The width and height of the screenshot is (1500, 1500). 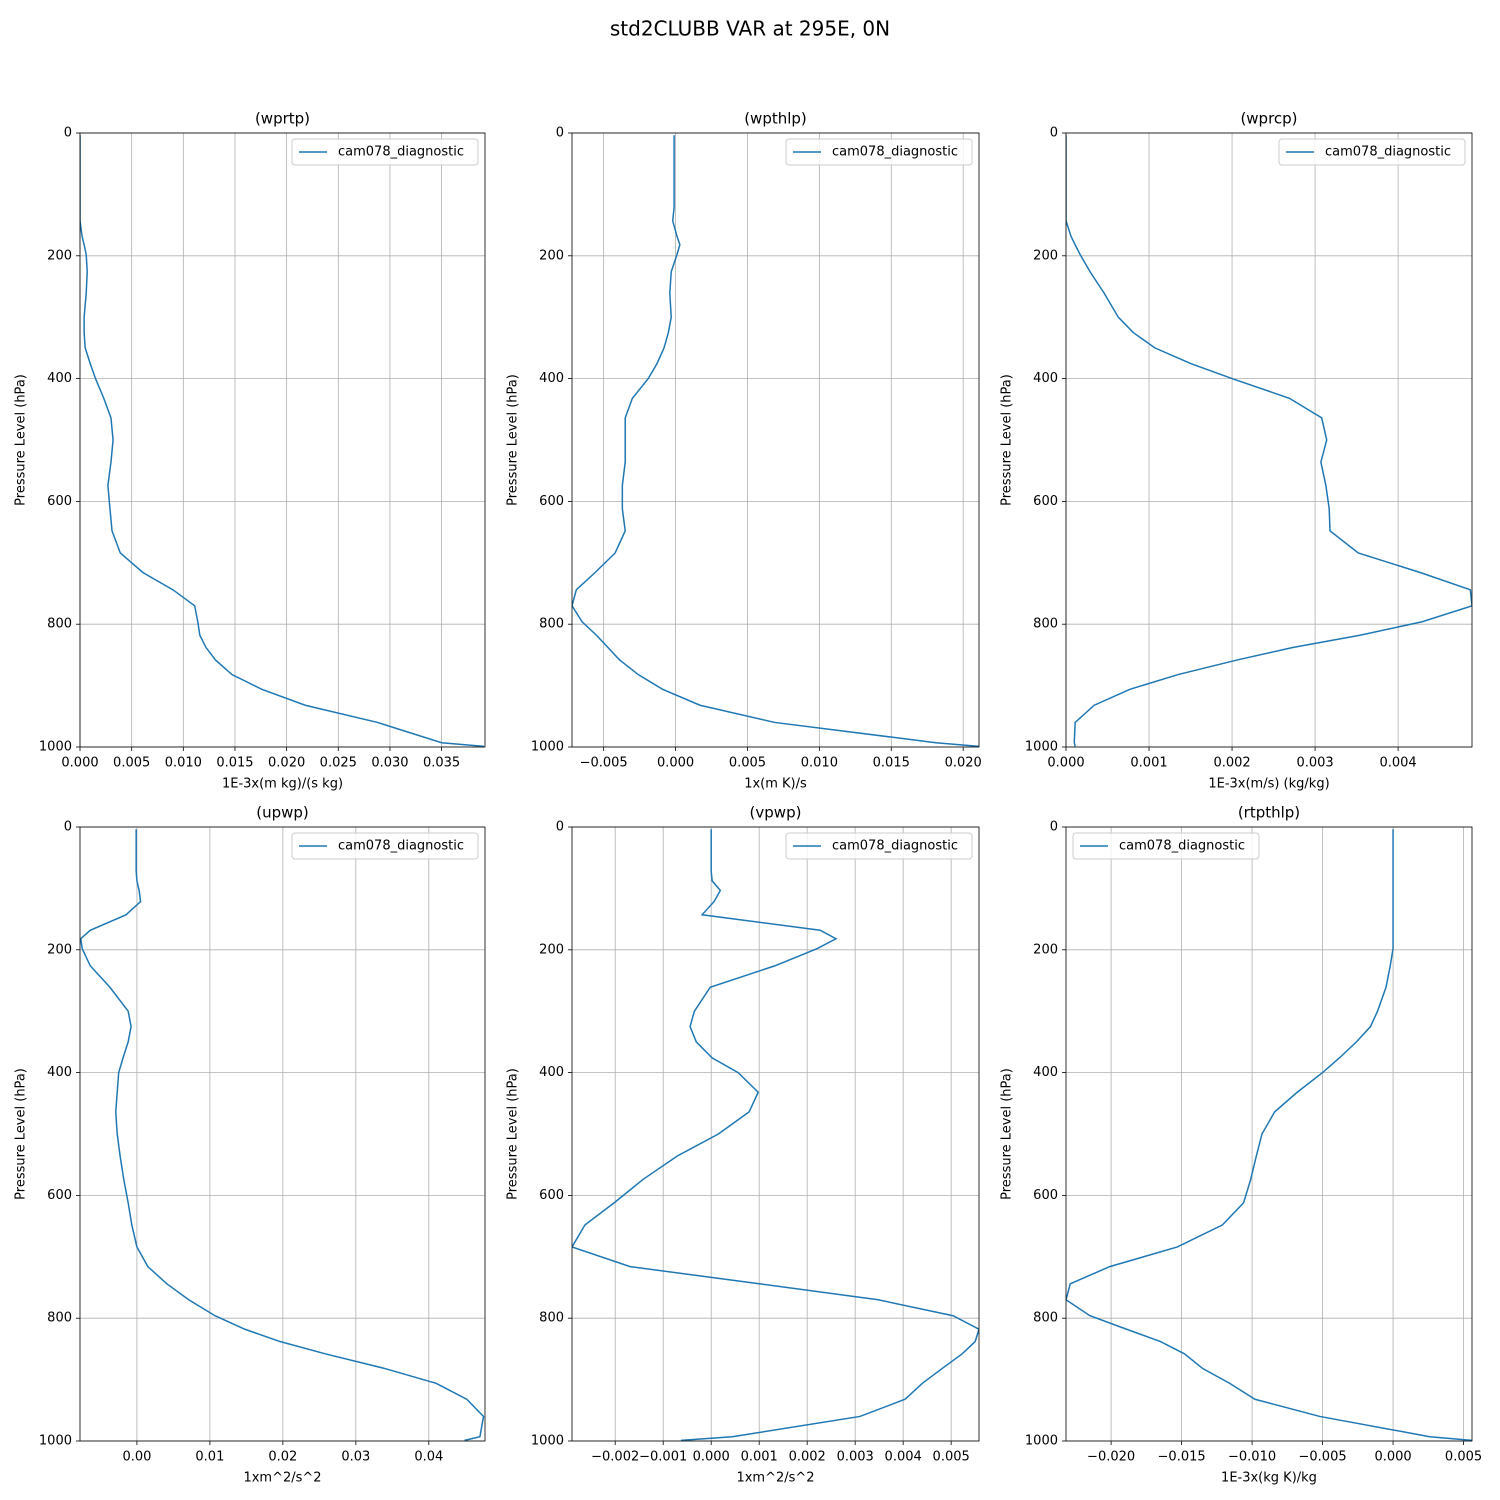 What do you see at coordinates (338, 763) in the screenshot?
I see `x-tick-label: 0.025` at bounding box center [338, 763].